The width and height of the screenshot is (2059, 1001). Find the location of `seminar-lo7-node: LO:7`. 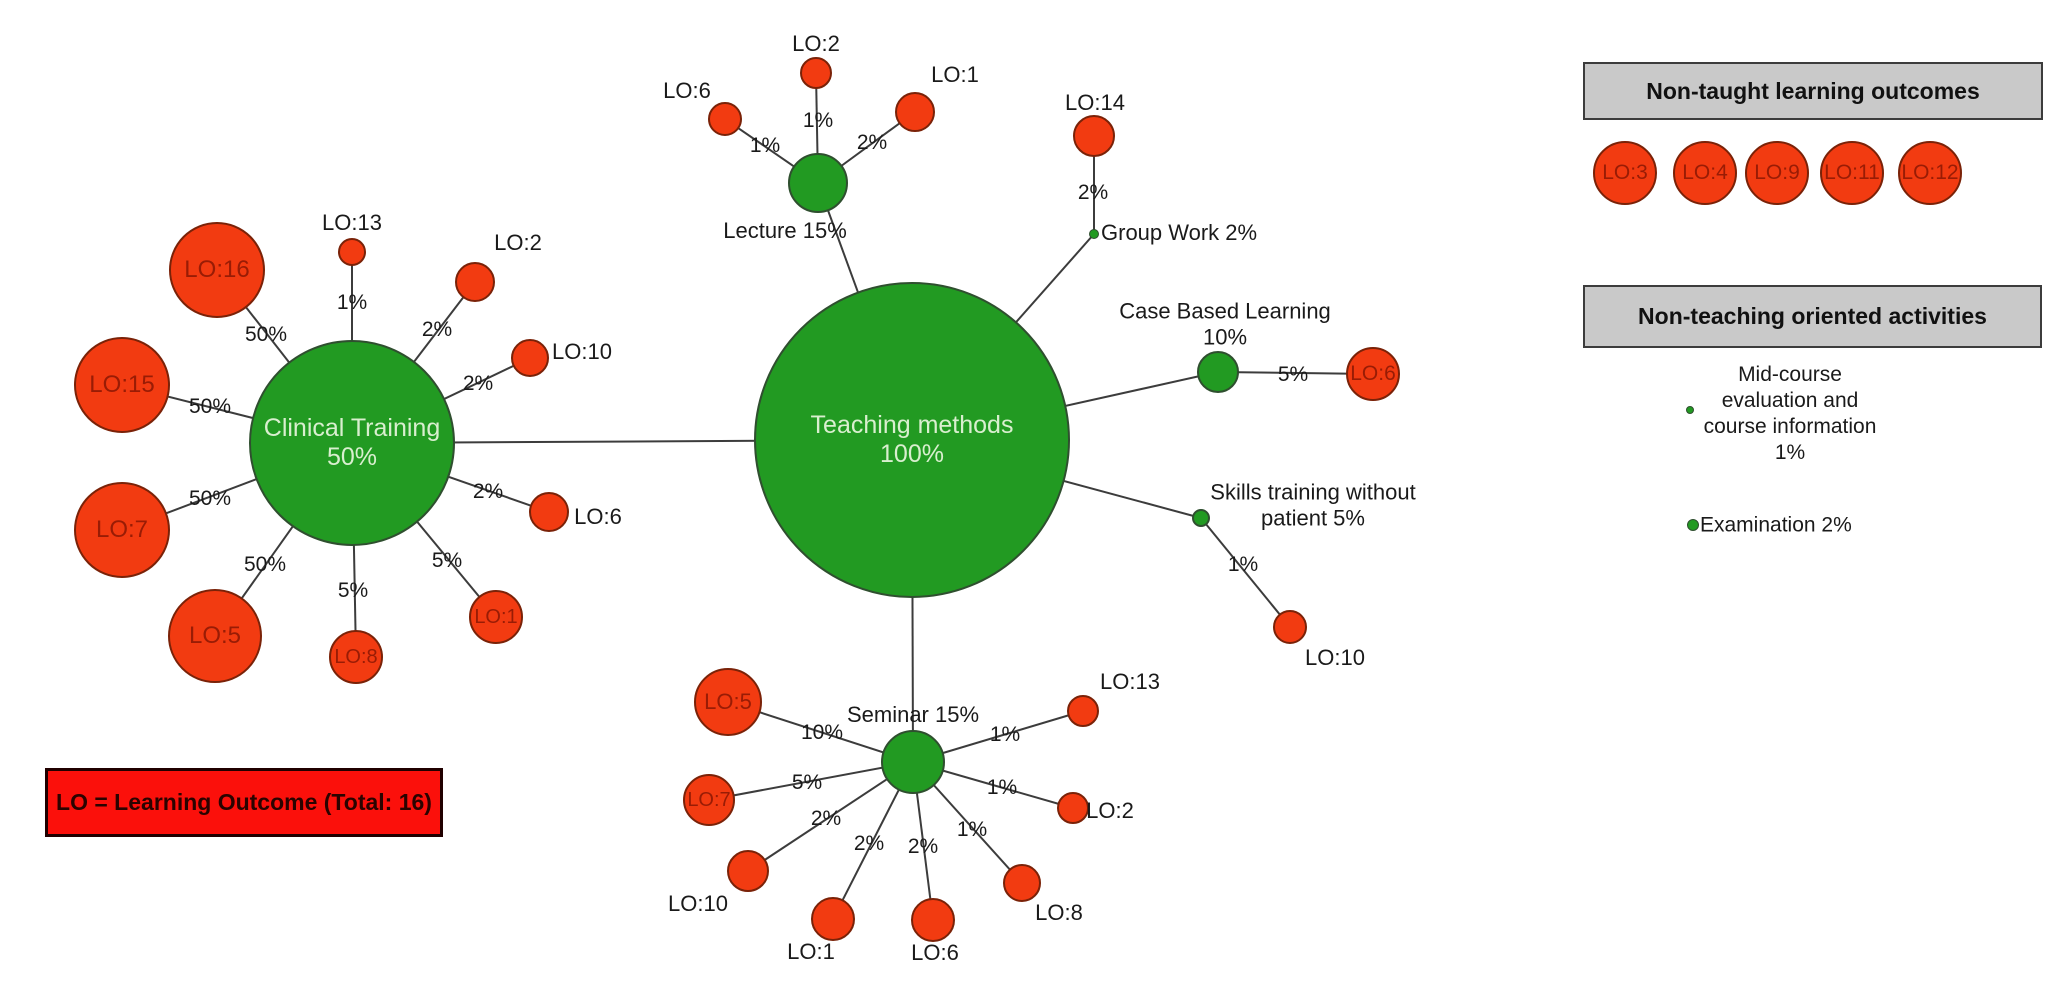

seminar-lo7-node: LO:7 is located at coordinates (709, 800).